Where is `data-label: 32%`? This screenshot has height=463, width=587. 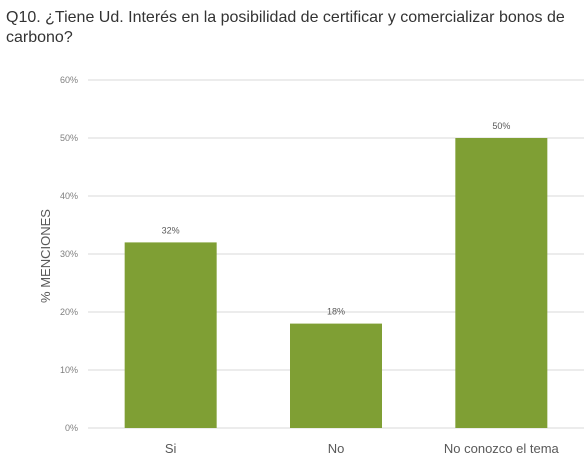
data-label: 32% is located at coordinates (171, 230).